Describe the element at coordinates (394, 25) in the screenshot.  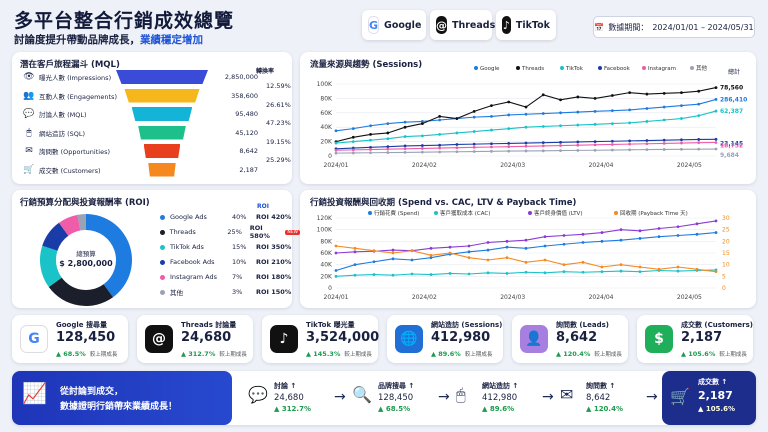
I see `platform-google: G Google` at that location.